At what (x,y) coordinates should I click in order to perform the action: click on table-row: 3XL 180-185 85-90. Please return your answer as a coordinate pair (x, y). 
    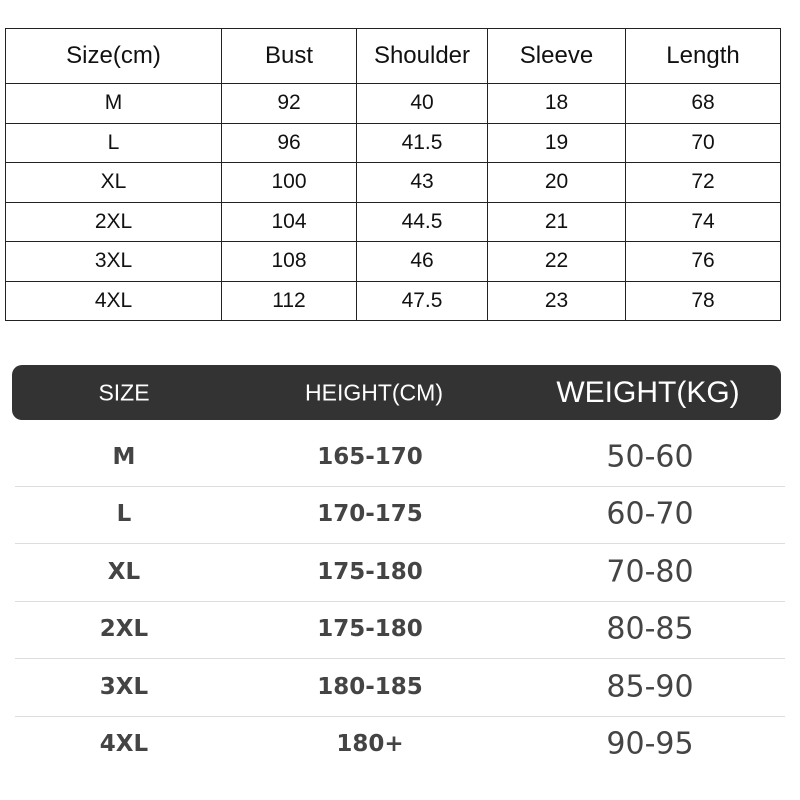
    Looking at the image, I should click on (400, 687).